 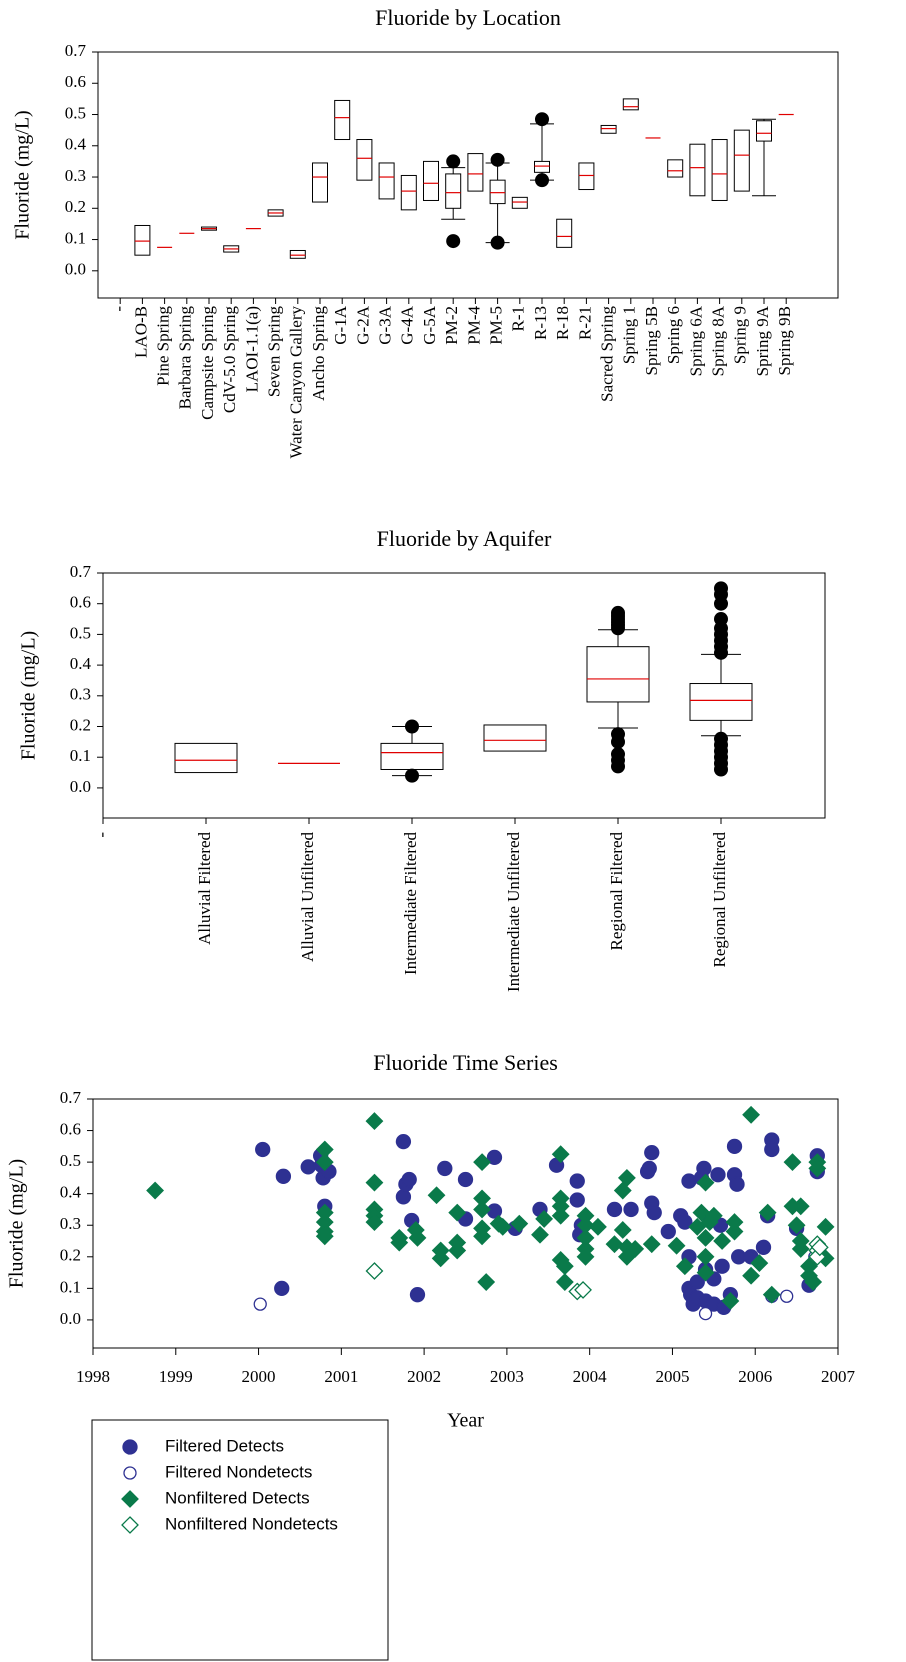 What do you see at coordinates (410, 904) in the screenshot?
I see `x-tick-label: Intermediate Filtered` at bounding box center [410, 904].